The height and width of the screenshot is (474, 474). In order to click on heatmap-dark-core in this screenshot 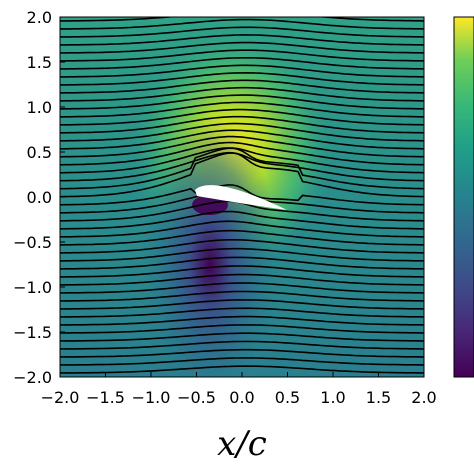, I will do `click(210, 205)`.